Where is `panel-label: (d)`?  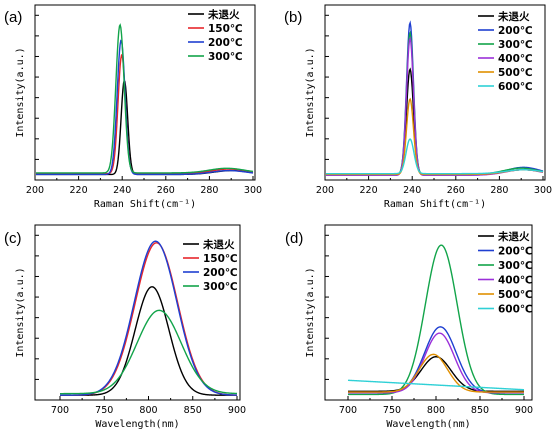 panel-label: (d) is located at coordinates (294, 238).